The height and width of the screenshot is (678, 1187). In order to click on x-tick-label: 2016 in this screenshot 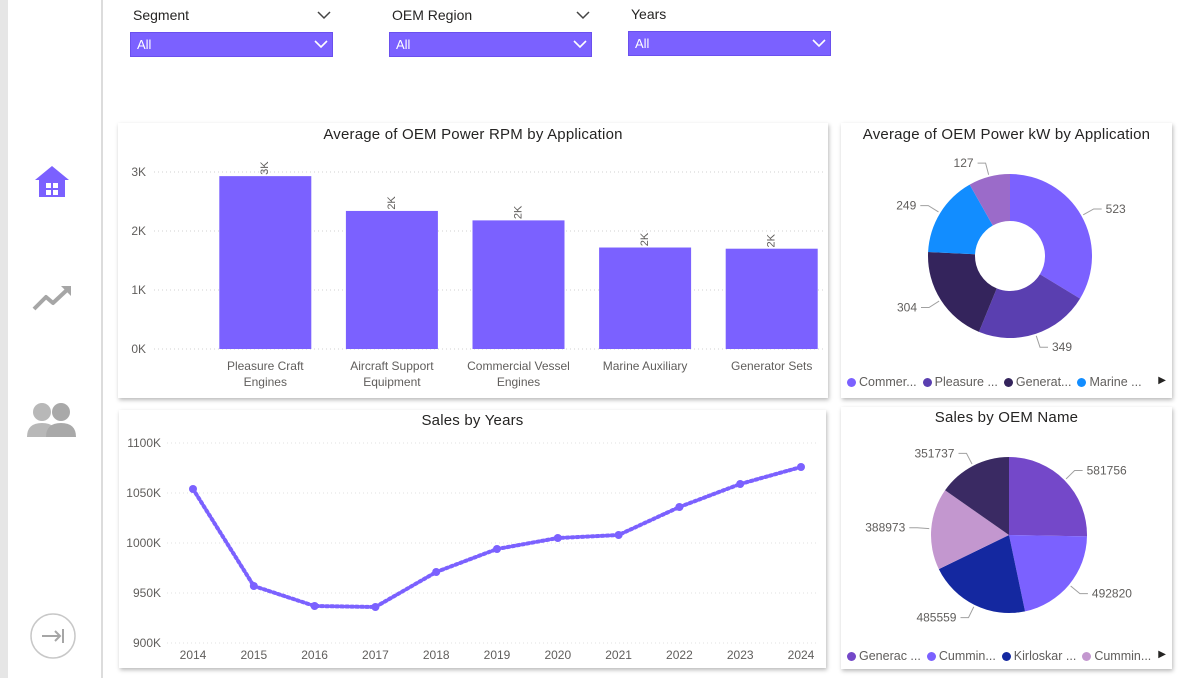, I will do `click(314, 655)`.